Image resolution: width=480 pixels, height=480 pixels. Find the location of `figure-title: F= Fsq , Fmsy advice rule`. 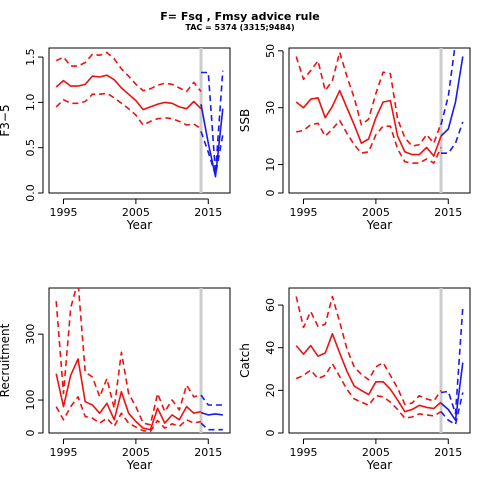

figure-title: F= Fsq , Fmsy advice rule is located at coordinates (240, 16).